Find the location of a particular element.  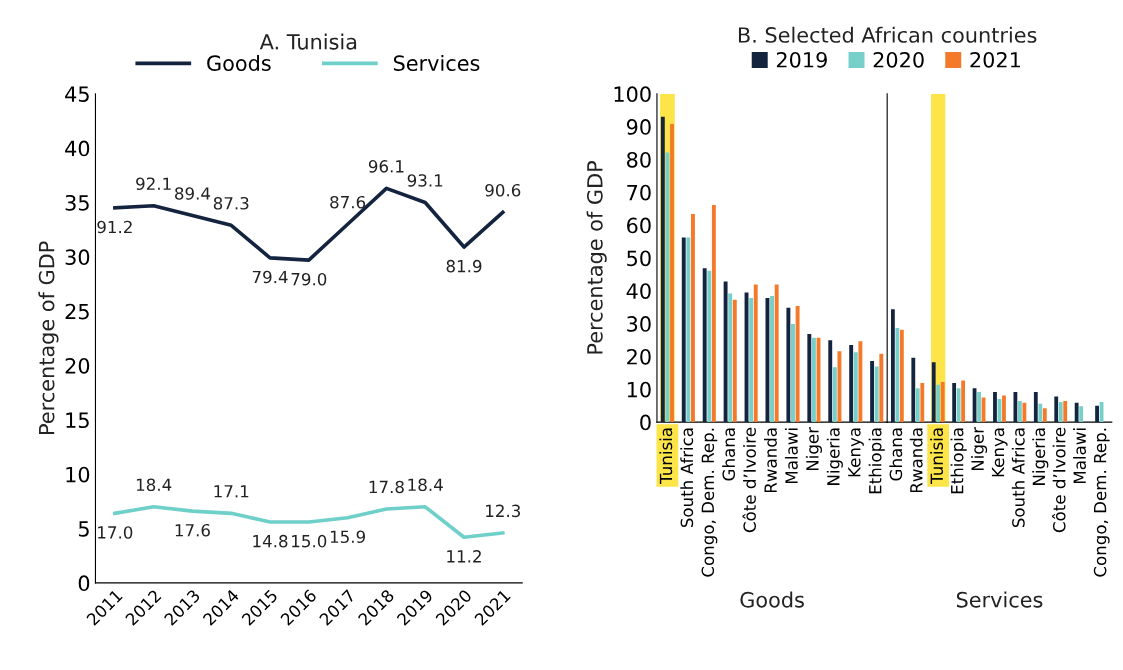

y-tick-label: 15 is located at coordinates (77, 420).